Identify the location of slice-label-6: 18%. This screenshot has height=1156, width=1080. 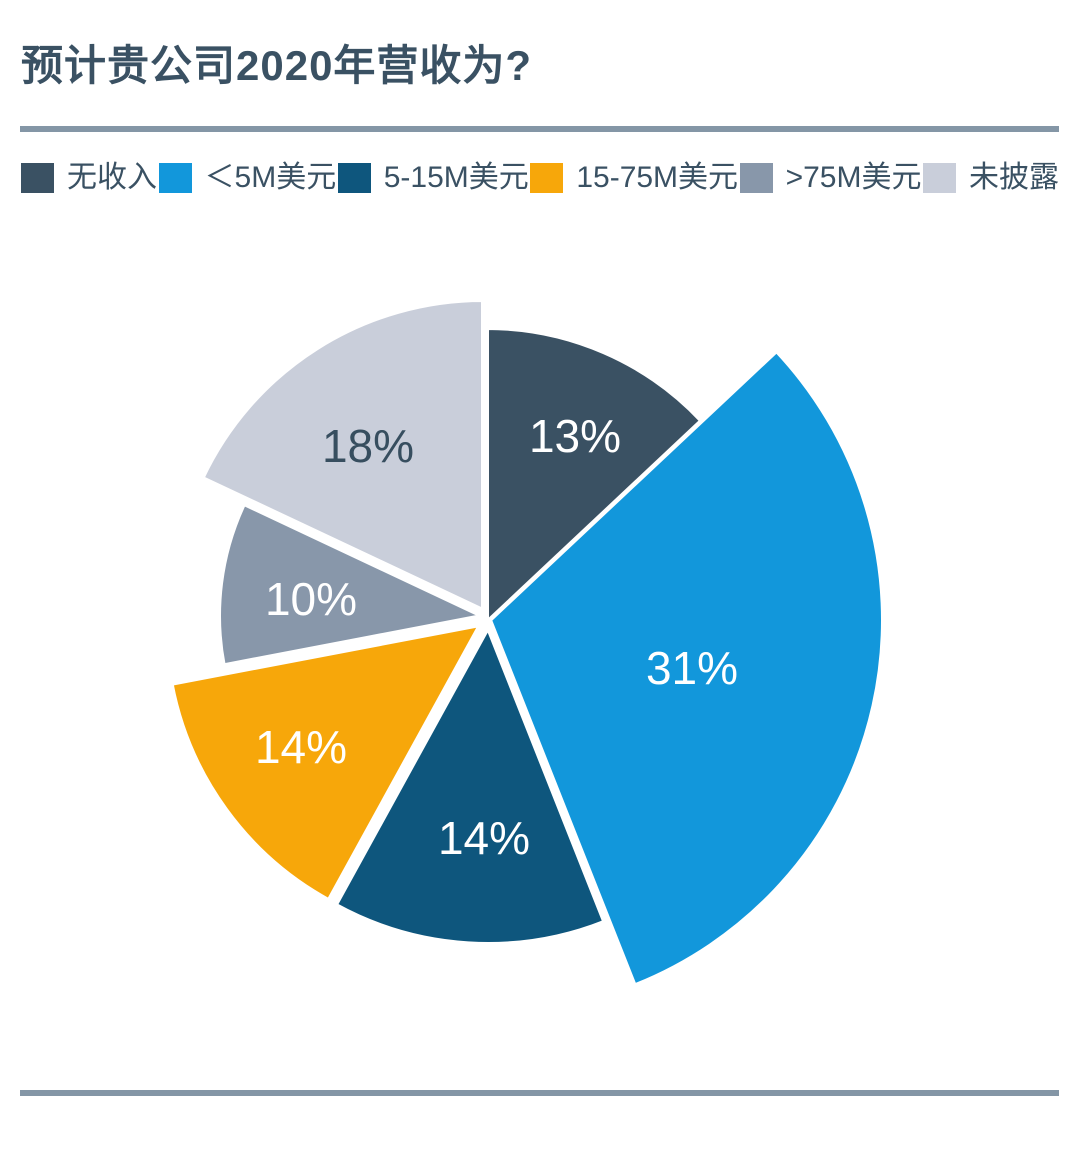
(368, 446).